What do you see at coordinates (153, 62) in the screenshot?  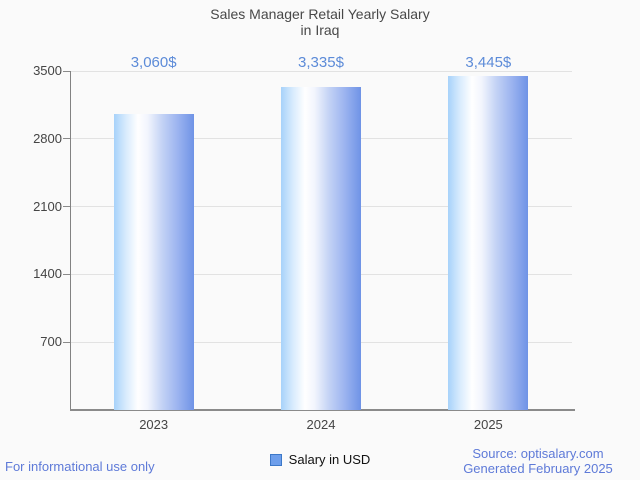 I see `bar-value-label: 3,060$` at bounding box center [153, 62].